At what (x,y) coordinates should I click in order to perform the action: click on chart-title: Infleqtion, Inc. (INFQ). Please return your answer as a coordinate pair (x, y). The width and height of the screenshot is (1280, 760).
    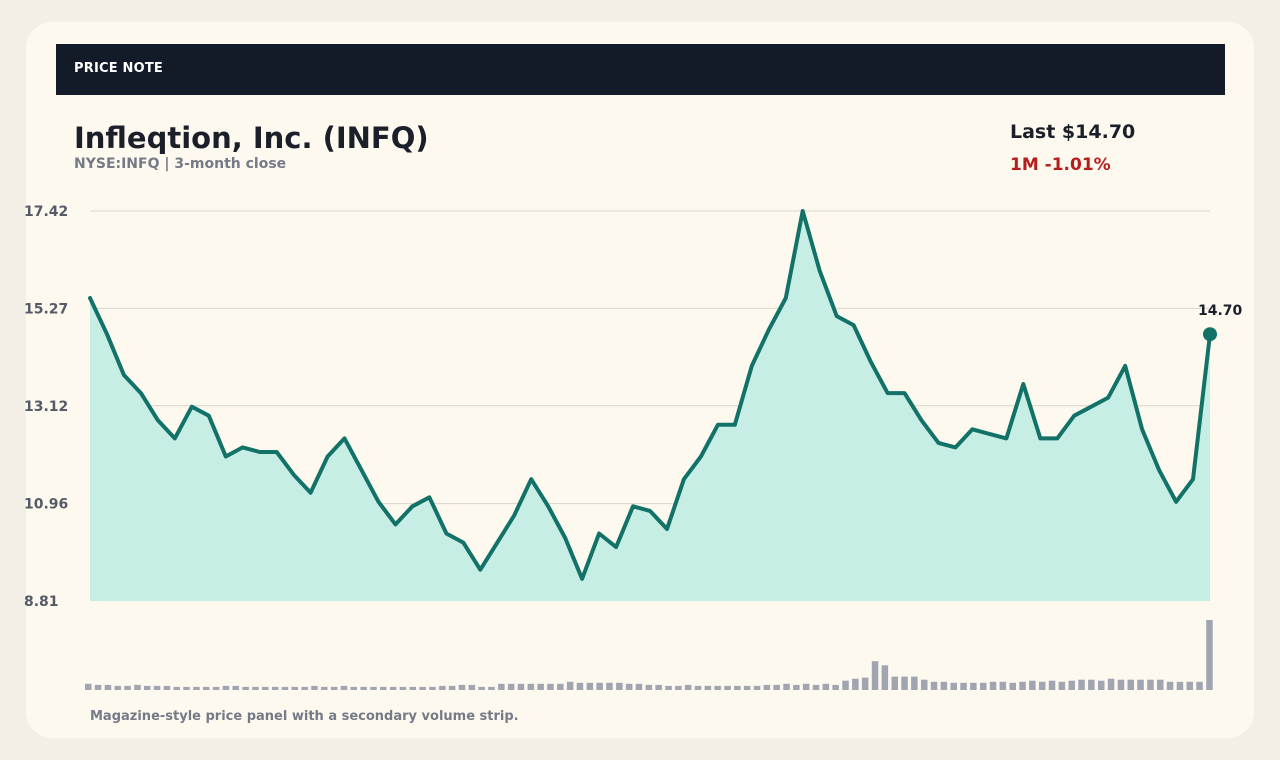
    Looking at the image, I should click on (251, 138).